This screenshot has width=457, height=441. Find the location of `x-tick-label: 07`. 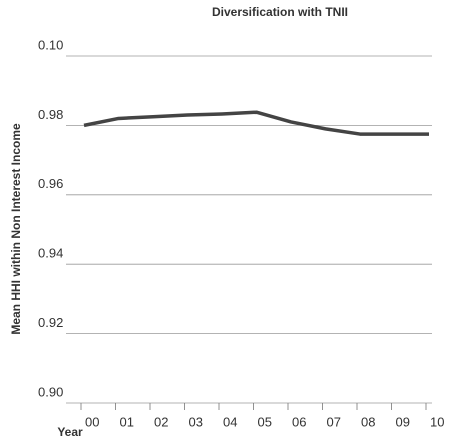

x-tick-label: 07 is located at coordinates (334, 421).